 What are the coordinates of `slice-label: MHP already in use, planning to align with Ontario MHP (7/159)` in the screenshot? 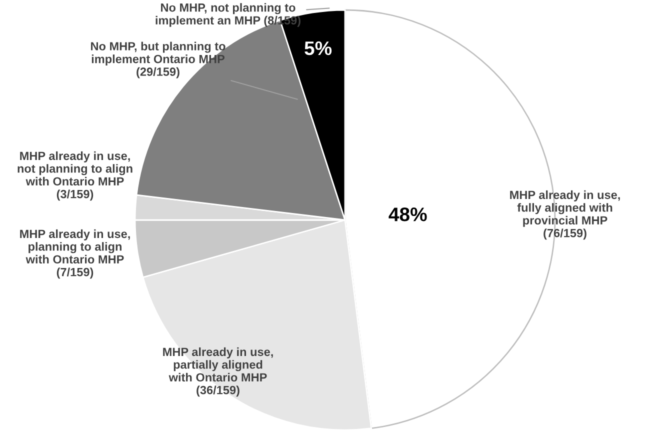 It's located at (75, 254).